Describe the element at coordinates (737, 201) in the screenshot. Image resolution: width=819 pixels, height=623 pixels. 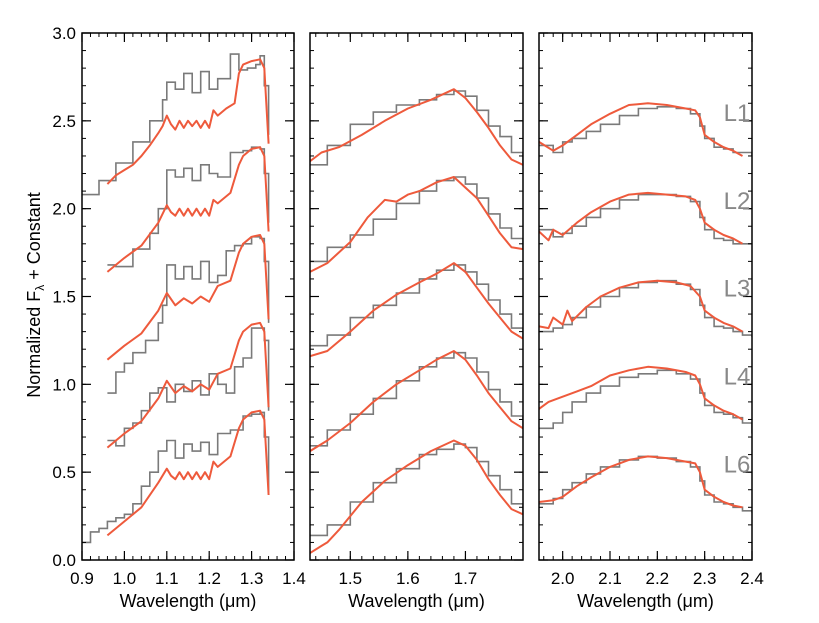
I see `spectral-type-label: L2` at that location.